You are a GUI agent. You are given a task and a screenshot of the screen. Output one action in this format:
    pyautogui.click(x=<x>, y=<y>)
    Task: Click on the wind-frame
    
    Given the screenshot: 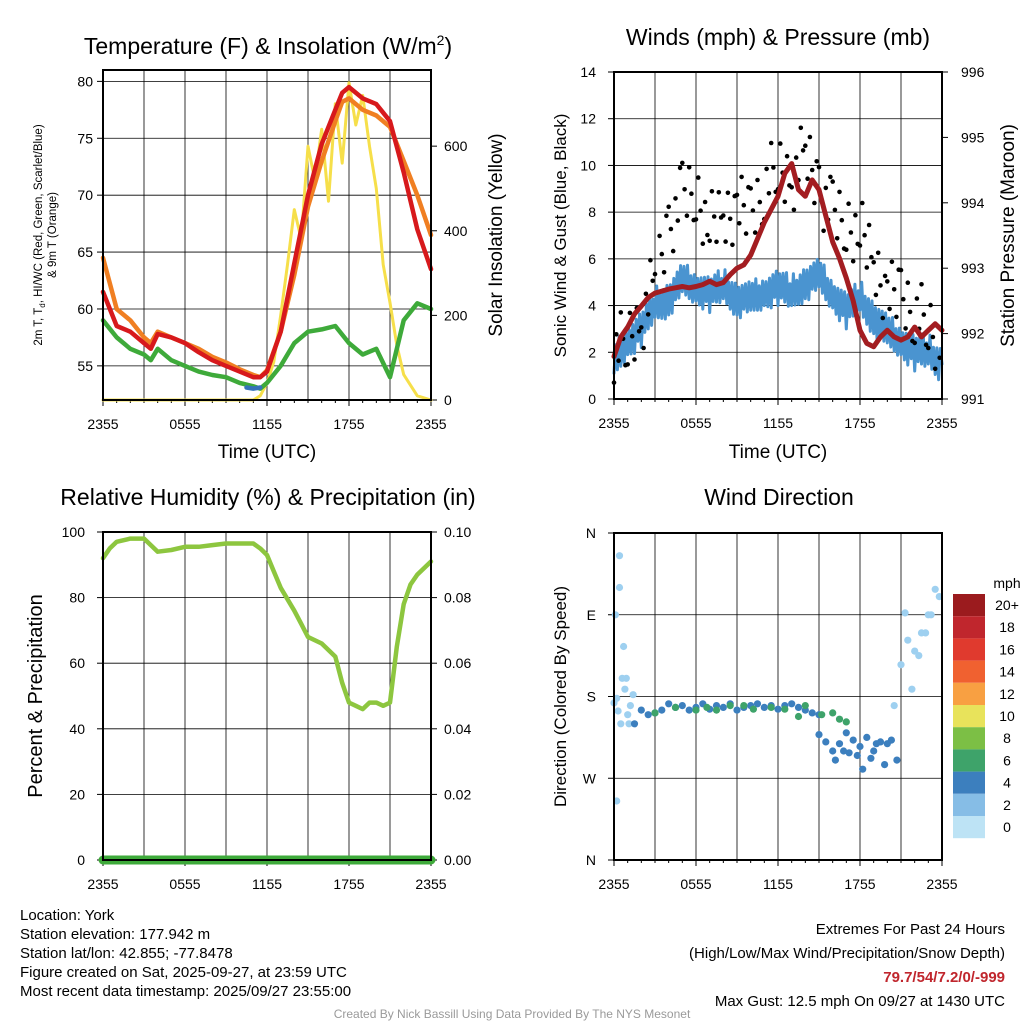 What is the action you would take?
    pyautogui.click(x=778, y=235)
    